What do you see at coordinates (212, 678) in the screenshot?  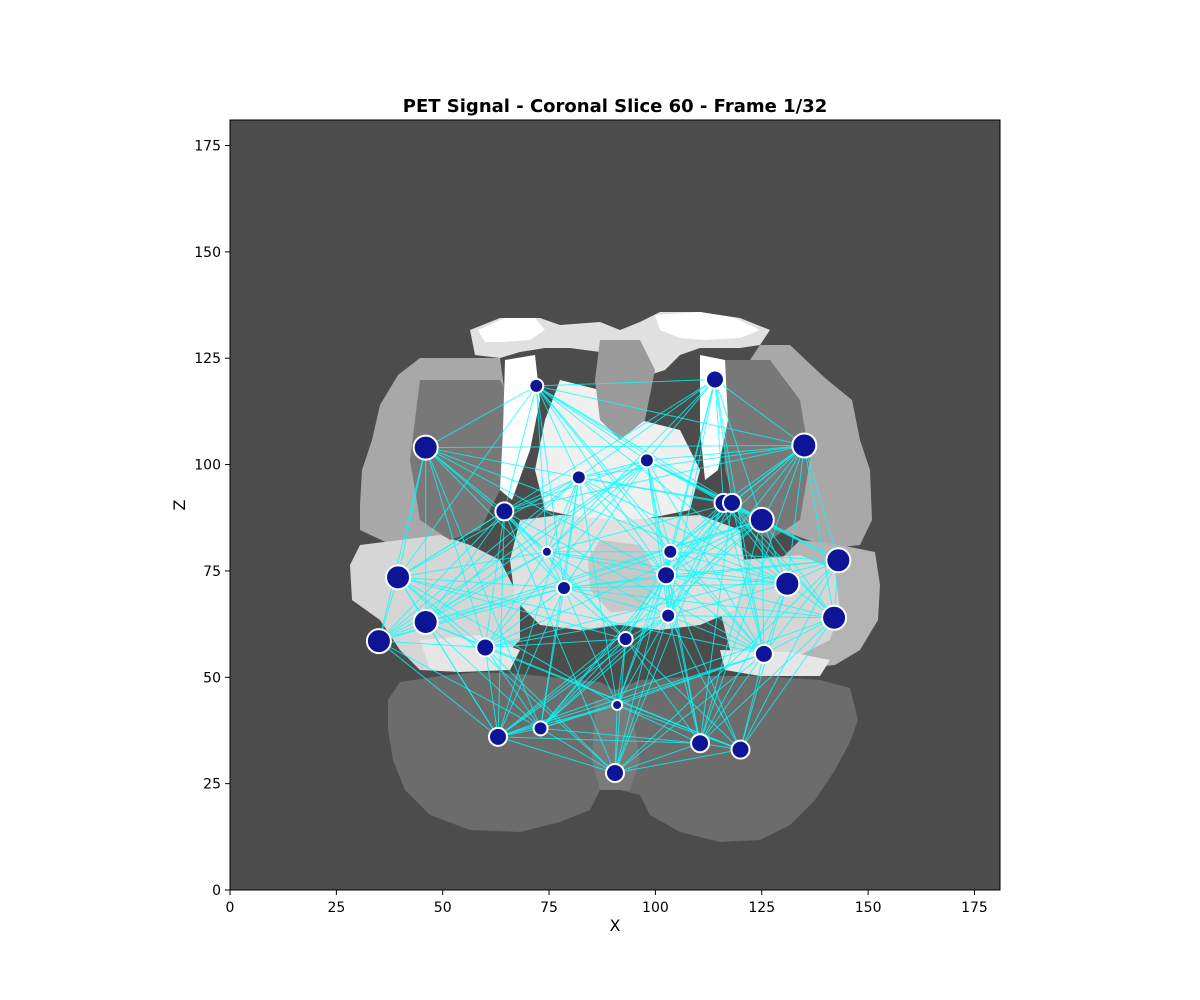 I see `y-tick-label: 50` at bounding box center [212, 678].